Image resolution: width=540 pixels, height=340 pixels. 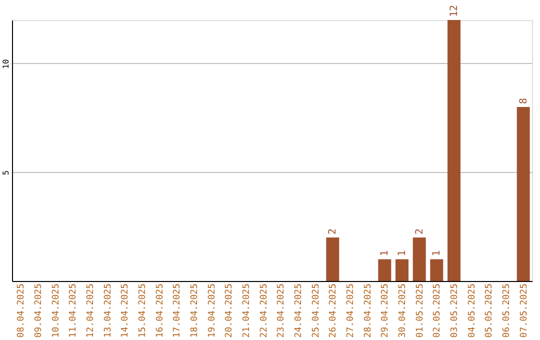 I want to click on x-tick-label: 06.05.2025, so click(x=507, y=311).